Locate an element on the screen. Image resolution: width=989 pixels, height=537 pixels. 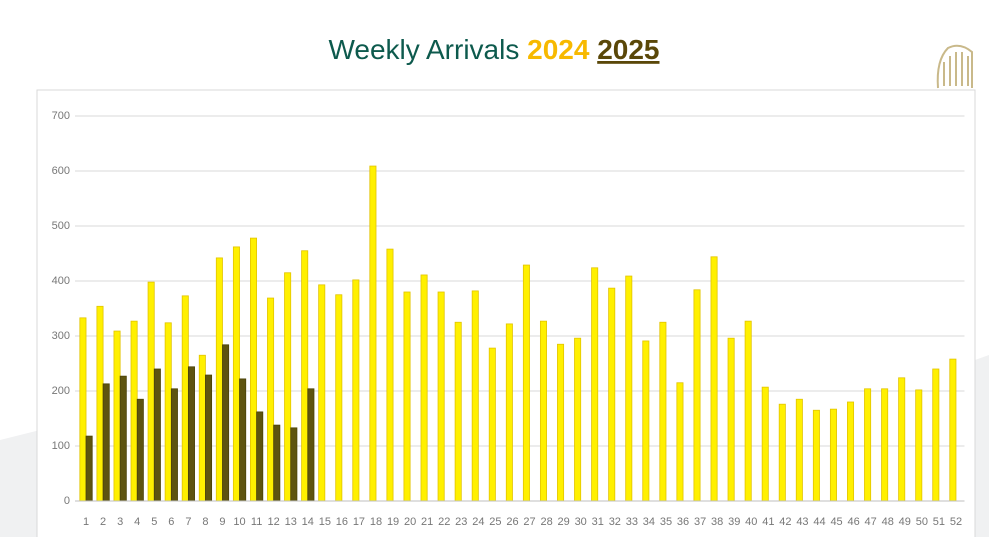
x-tick-label: 14 is located at coordinates (308, 522).